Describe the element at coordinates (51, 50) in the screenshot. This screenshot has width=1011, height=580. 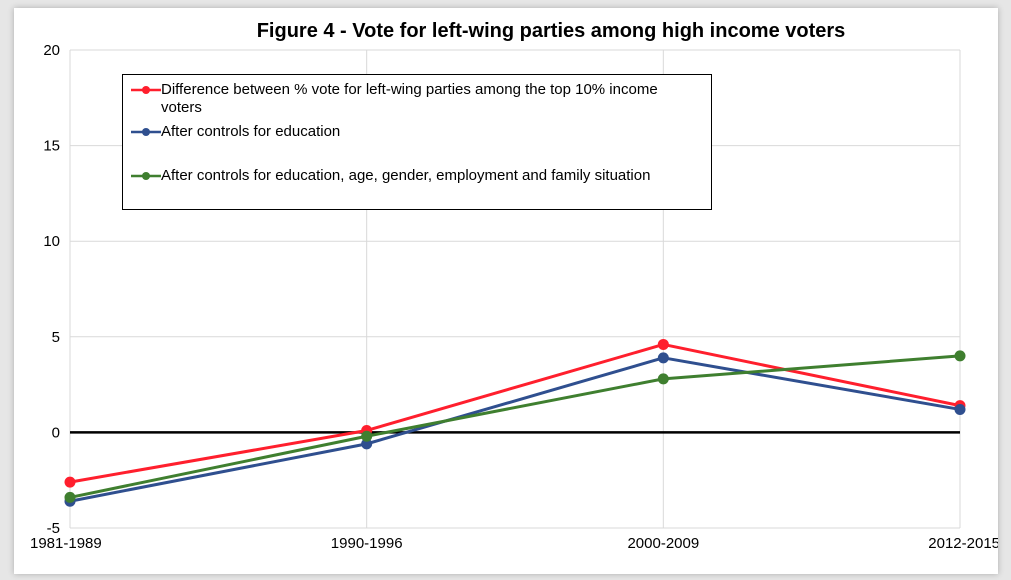
I see `y-tick-label: 20` at that location.